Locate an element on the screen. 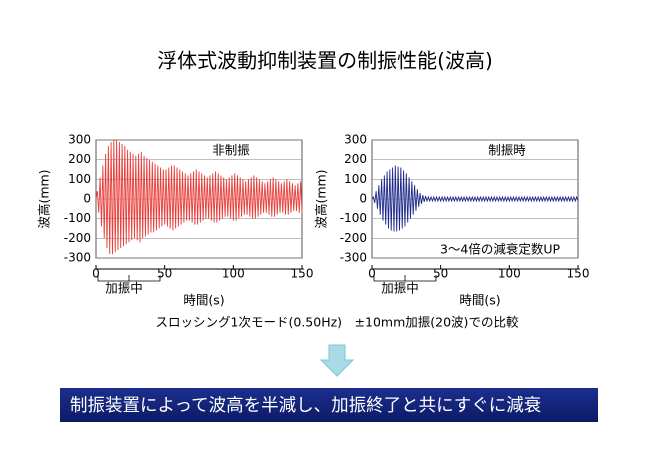  chart-annotation: 非制振 is located at coordinates (231, 150).